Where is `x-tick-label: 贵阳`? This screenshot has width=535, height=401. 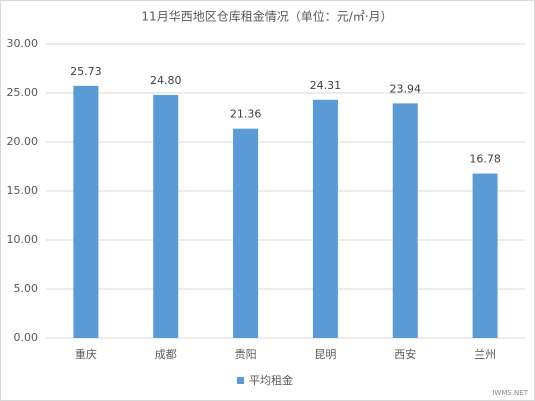 x-tick-label: 贵阳 is located at coordinates (246, 354).